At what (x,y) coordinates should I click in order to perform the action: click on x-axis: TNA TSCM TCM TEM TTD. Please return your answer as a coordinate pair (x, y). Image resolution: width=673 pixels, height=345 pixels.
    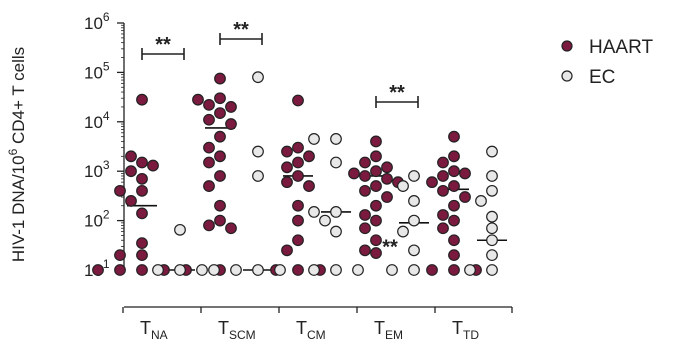
    Looking at the image, I should click on (317, 324).